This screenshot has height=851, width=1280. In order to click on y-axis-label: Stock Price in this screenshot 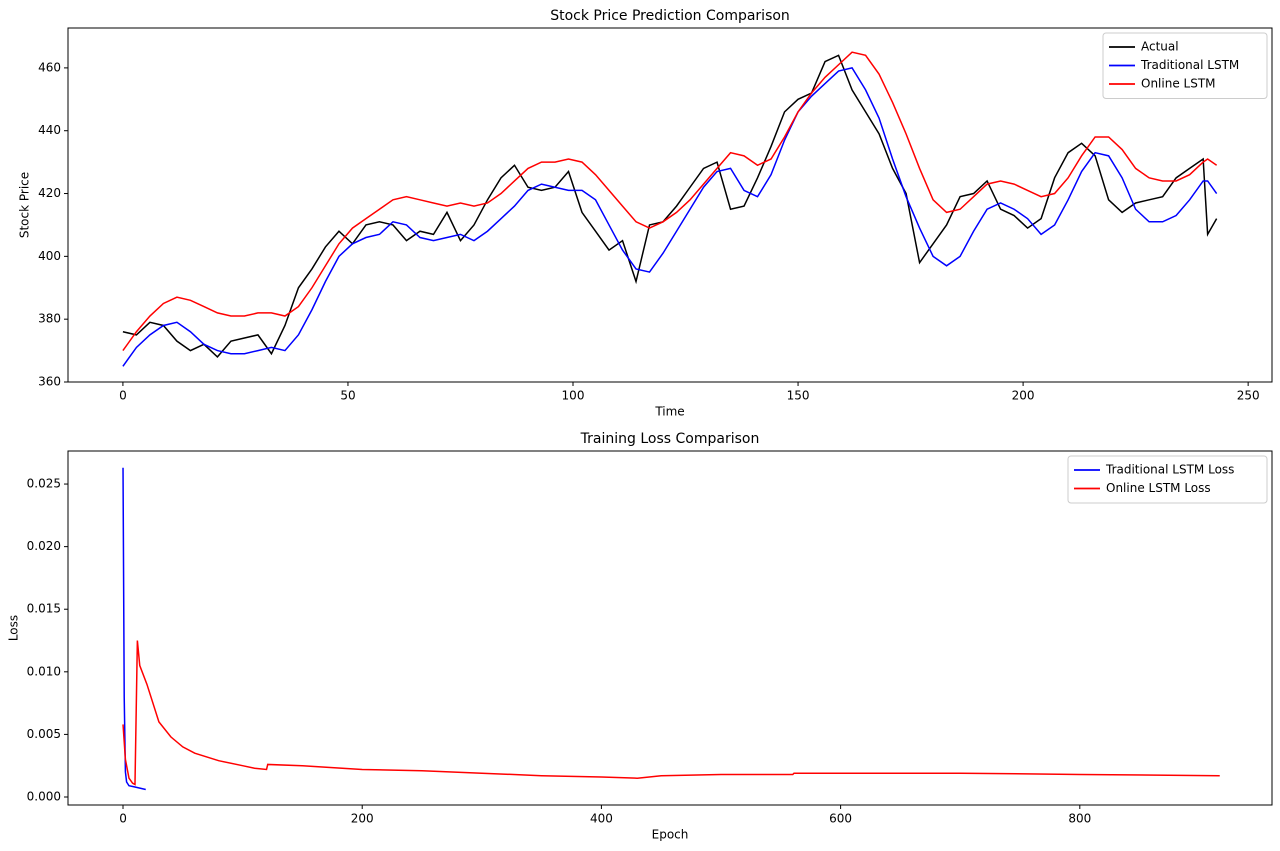, I will do `click(25, 205)`.